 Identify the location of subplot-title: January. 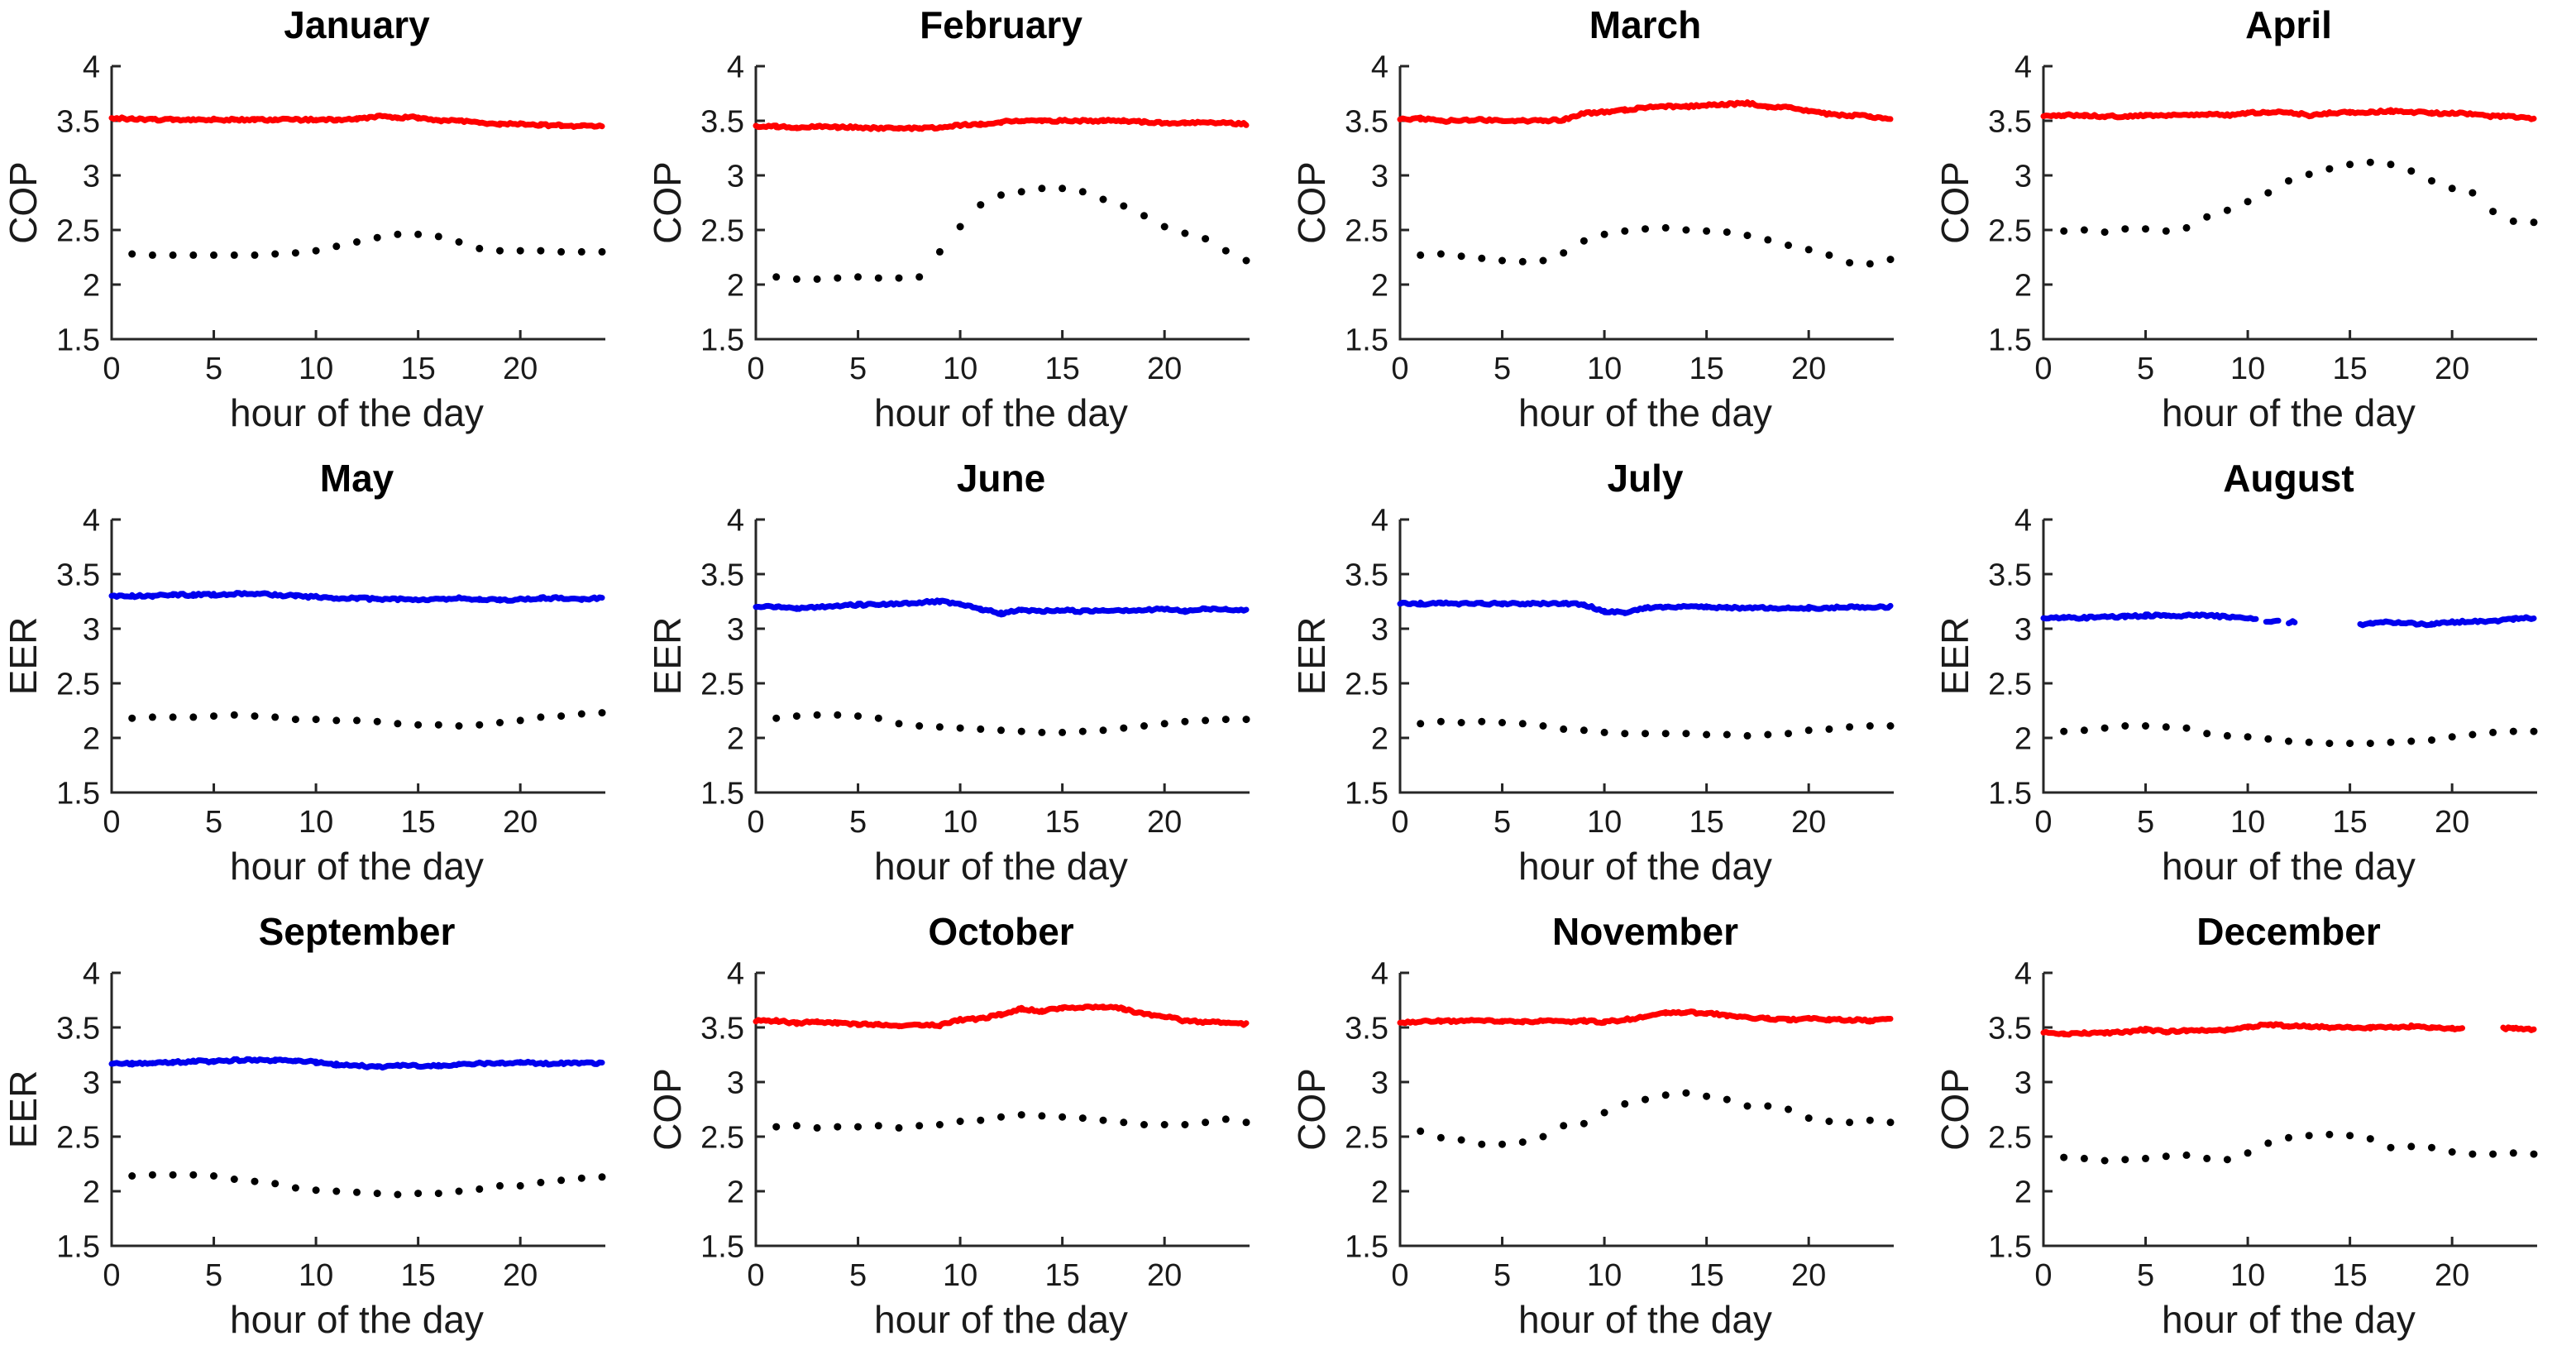
(357, 24).